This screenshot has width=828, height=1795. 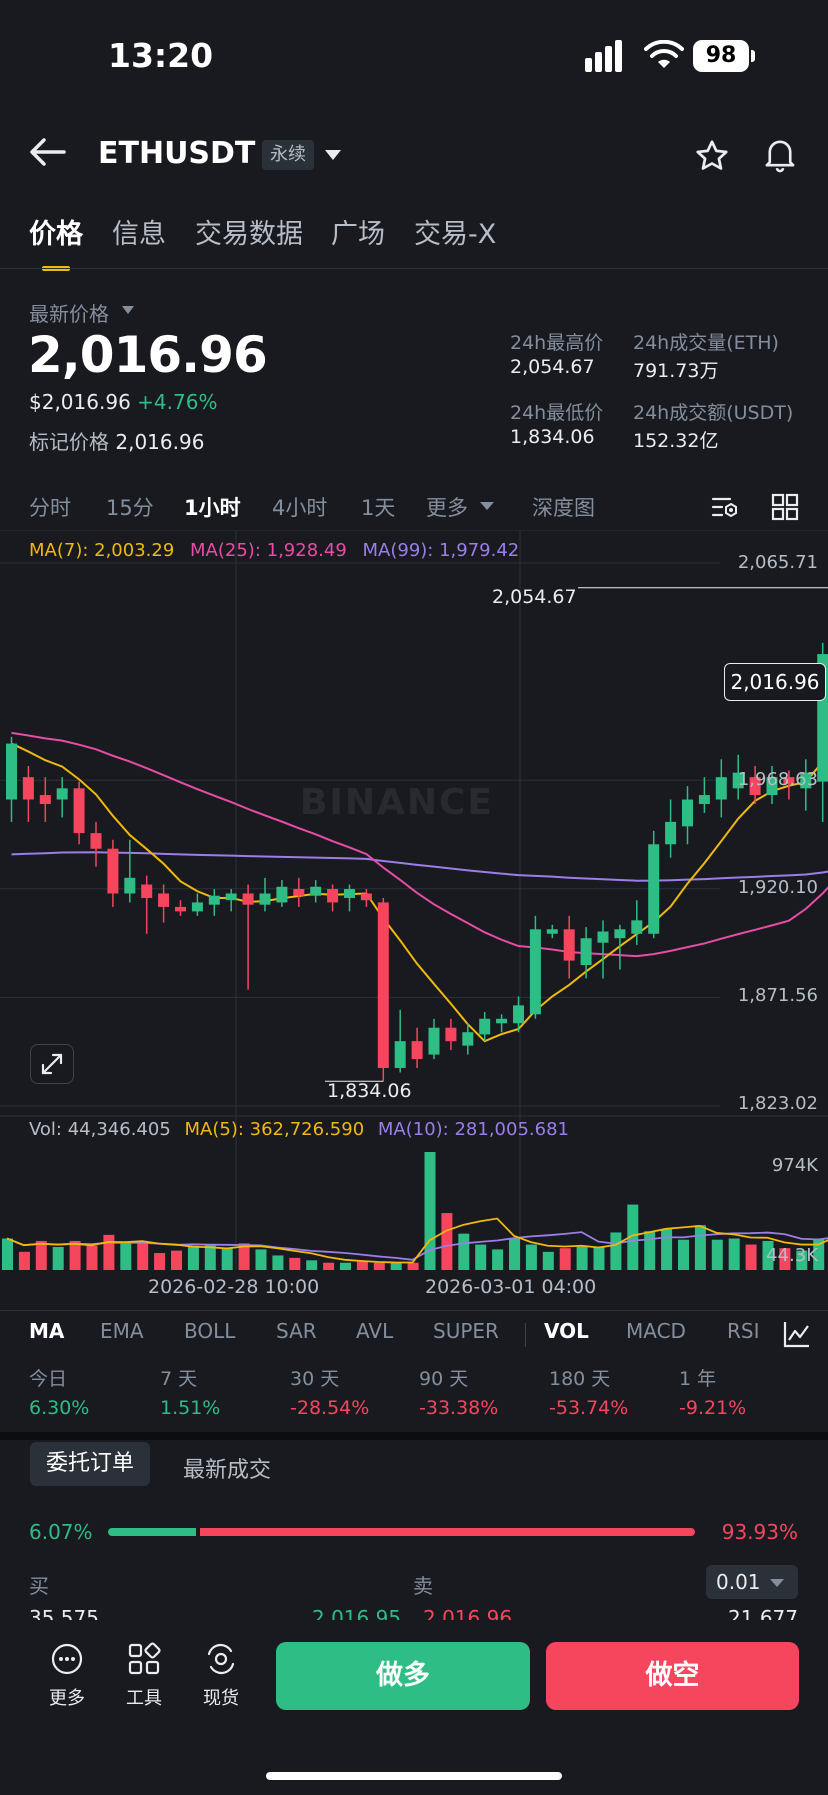 What do you see at coordinates (414, 55) in the screenshot?
I see `status-bar: 13:20 98` at bounding box center [414, 55].